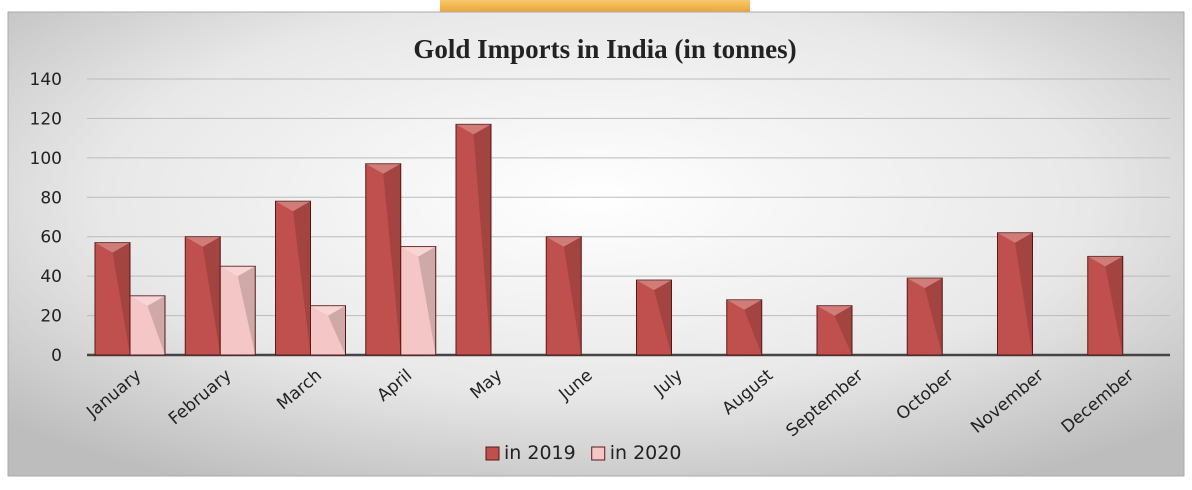 Image resolution: width=1192 pixels, height=490 pixels. I want to click on y-tick-label: 60, so click(51, 238).